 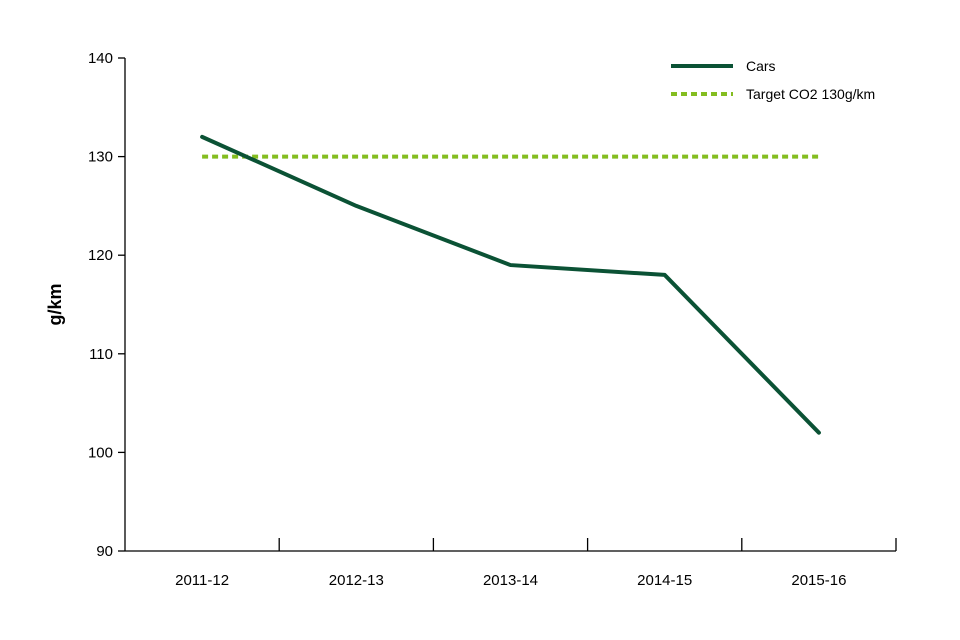 I want to click on y-tick-label: 140, so click(x=100, y=58).